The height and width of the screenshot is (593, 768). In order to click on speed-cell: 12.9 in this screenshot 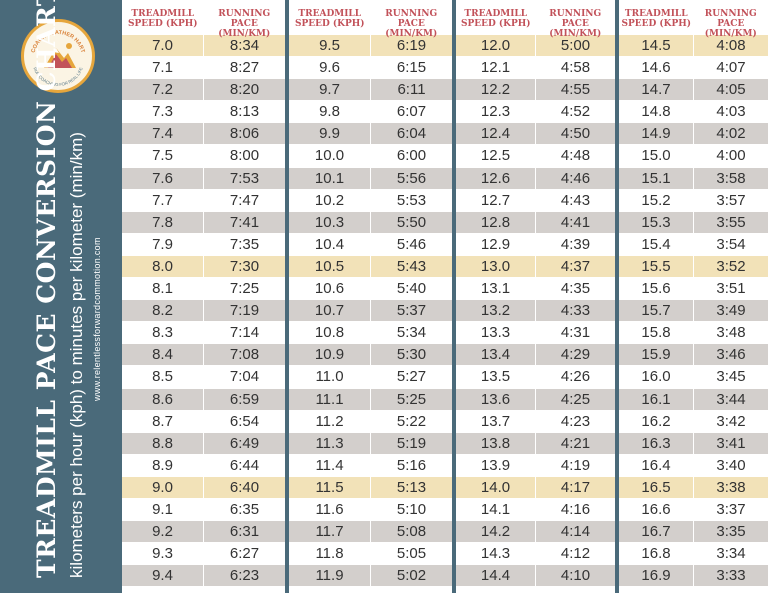, I will do `click(496, 244)`.